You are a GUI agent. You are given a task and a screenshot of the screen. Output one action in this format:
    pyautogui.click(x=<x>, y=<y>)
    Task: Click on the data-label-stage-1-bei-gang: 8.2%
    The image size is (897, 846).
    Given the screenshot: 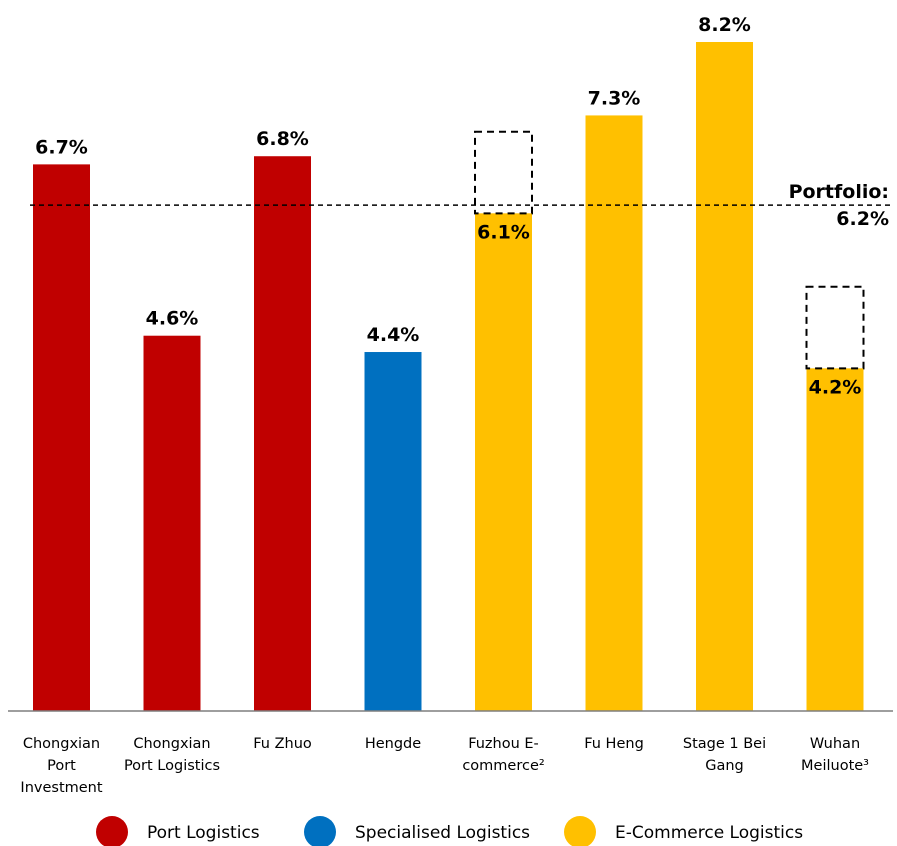 What is the action you would take?
    pyautogui.click(x=724, y=25)
    